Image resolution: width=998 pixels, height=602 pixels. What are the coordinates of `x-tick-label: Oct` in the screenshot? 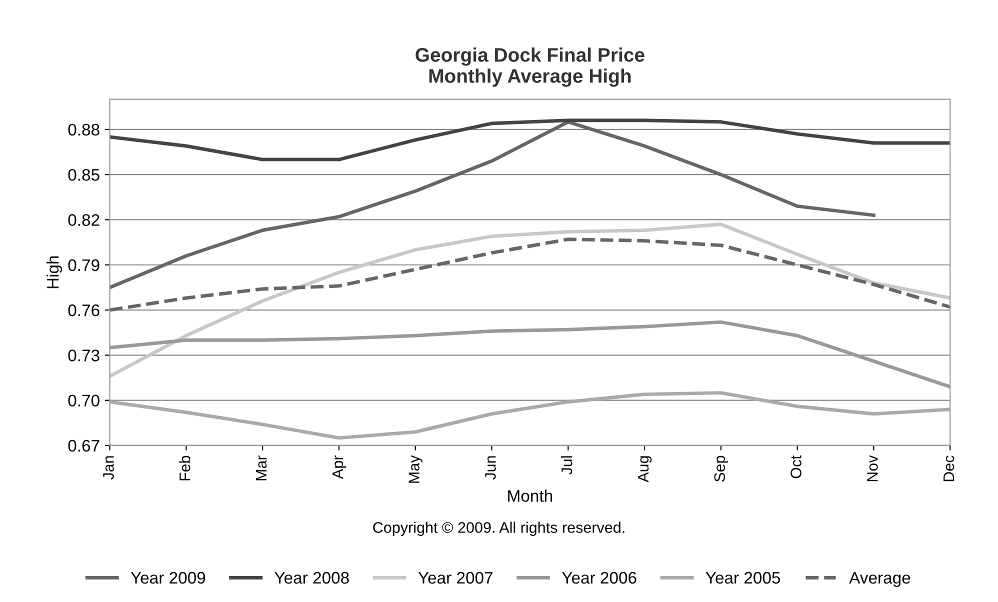 It's located at (796, 466).